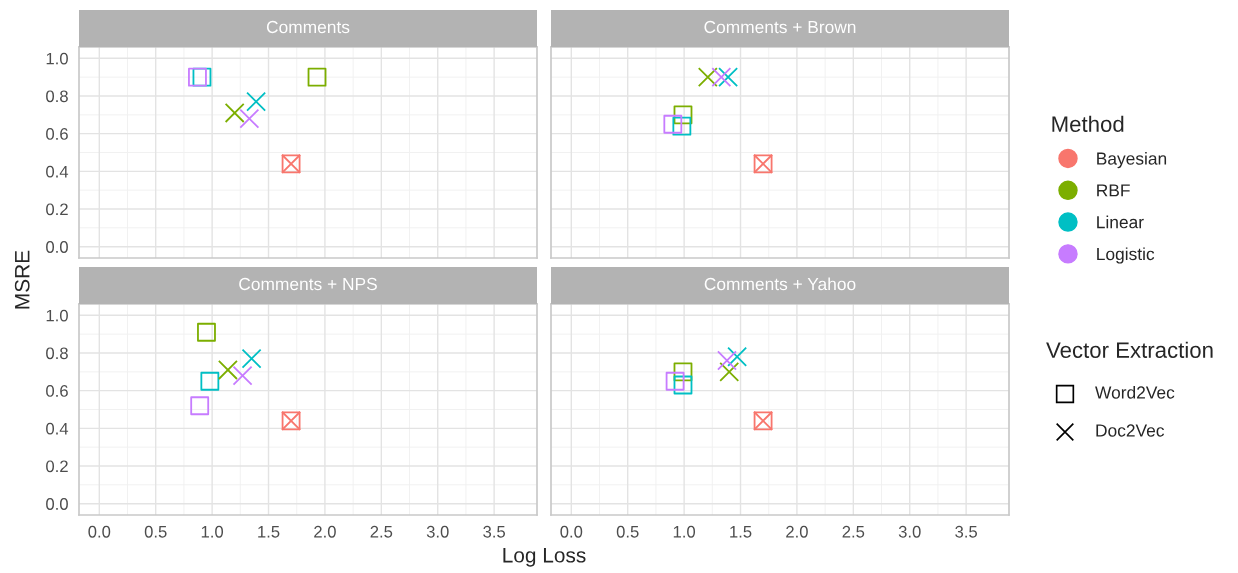  What do you see at coordinates (308, 284) in the screenshot?
I see `chart-title: Comments + NPS` at bounding box center [308, 284].